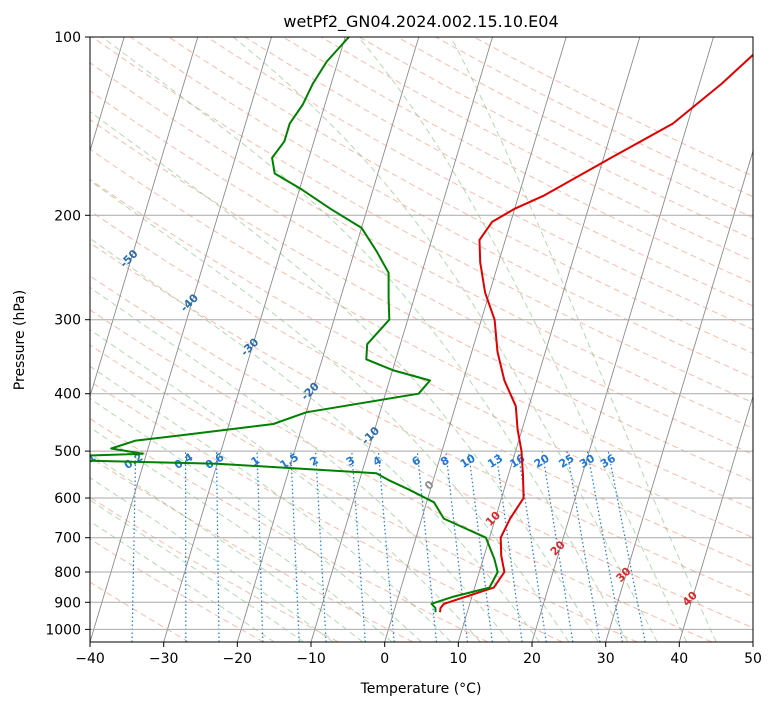 This screenshot has width=775, height=708. Describe the element at coordinates (587, 460) in the screenshot. I see `mixing-ratio-label: 30` at that location.